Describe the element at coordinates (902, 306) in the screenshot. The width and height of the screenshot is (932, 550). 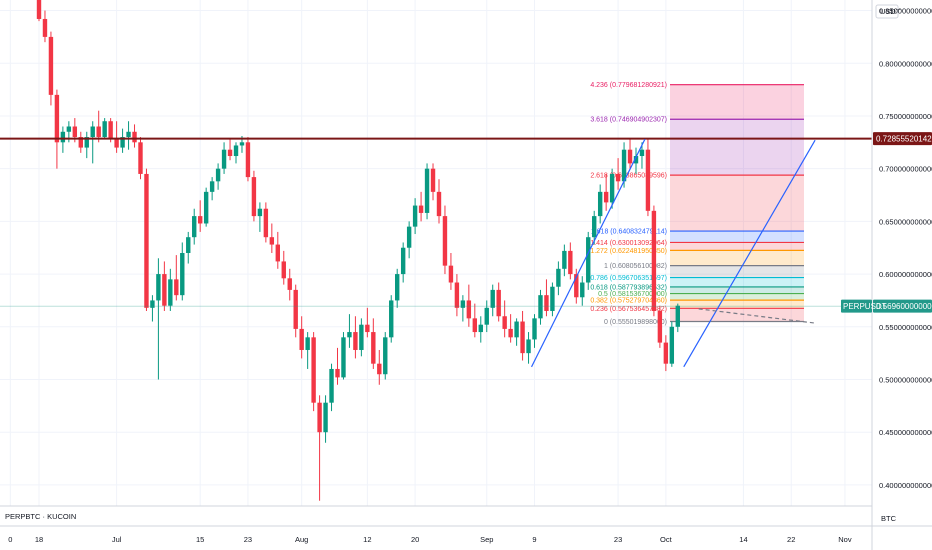
I see `current-price-tag-background` at that location.